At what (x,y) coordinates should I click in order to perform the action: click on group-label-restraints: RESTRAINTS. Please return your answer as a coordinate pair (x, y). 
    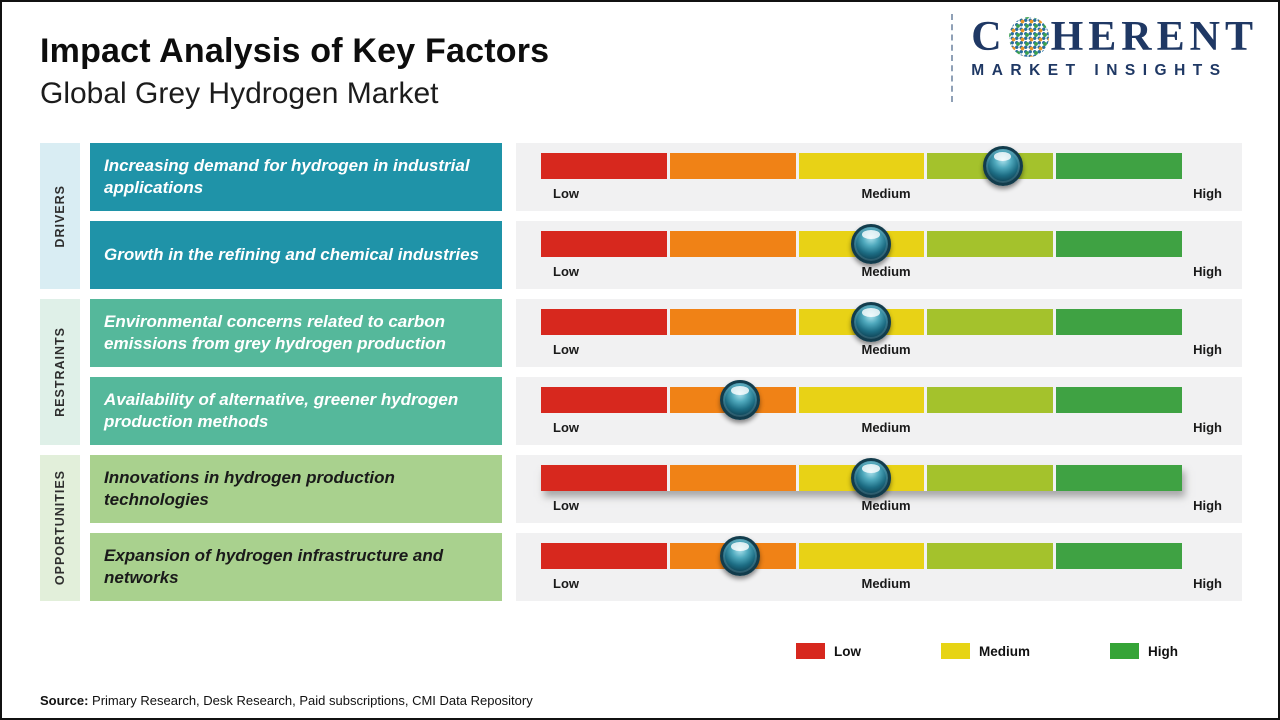
    Looking at the image, I should click on (60, 372).